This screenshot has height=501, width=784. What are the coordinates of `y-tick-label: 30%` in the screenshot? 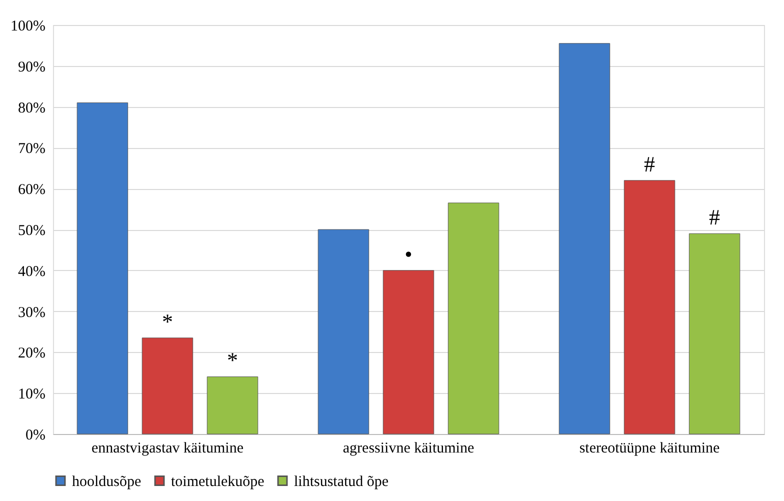 It's located at (32, 312).